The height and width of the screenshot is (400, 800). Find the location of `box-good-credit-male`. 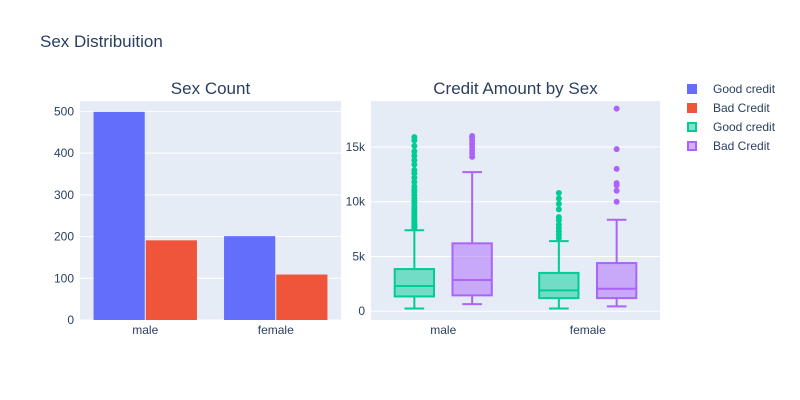

box-good-credit-male is located at coordinates (414, 222).